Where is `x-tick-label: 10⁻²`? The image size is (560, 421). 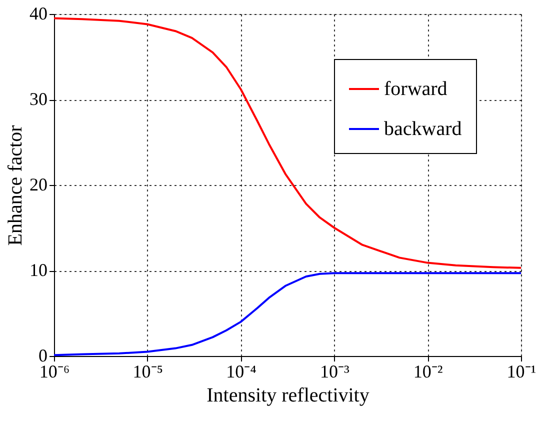 x-tick-label: 10⁻² is located at coordinates (428, 372).